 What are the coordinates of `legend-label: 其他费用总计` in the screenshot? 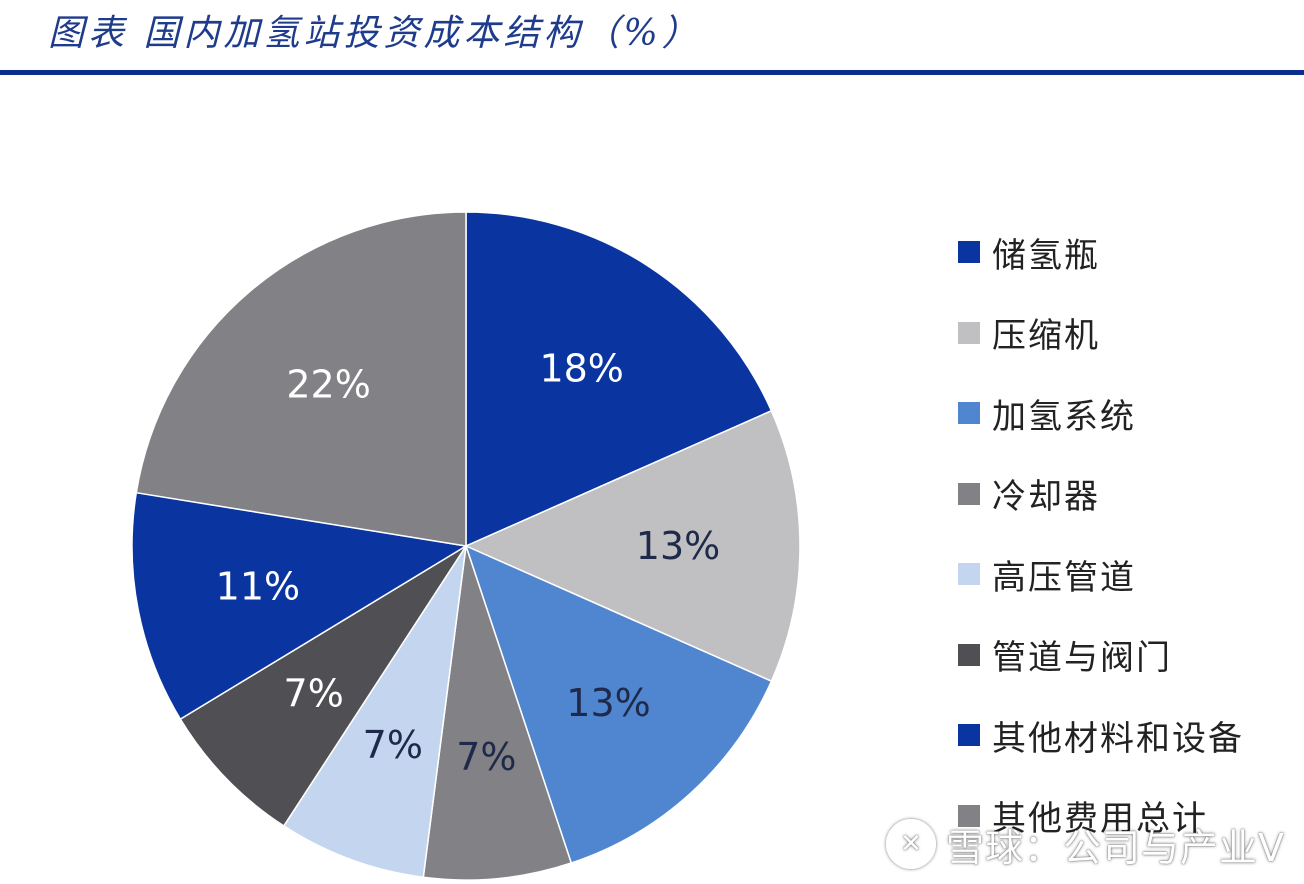 It's located at (1100, 819).